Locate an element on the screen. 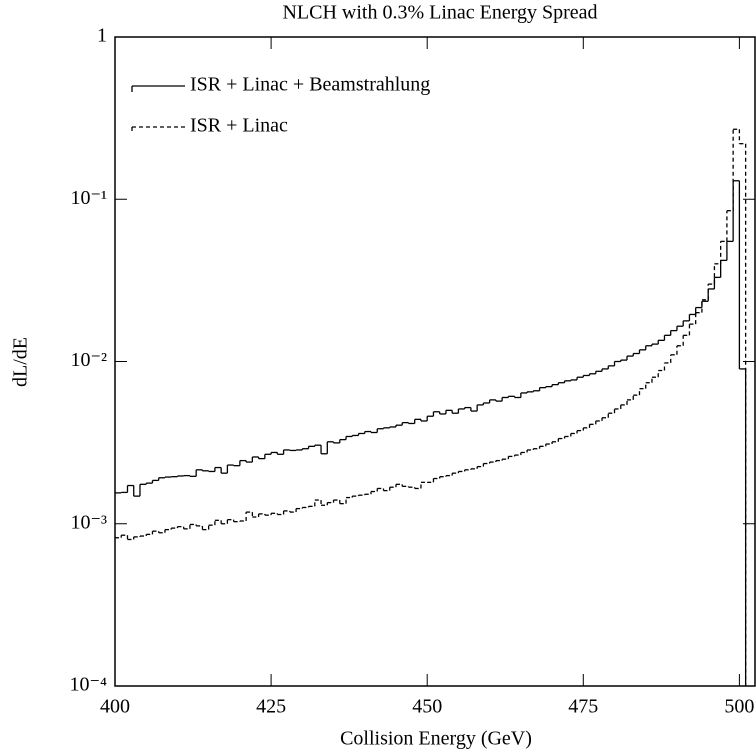 The height and width of the screenshot is (752, 756). x-tick-label: 450 is located at coordinates (427, 707).